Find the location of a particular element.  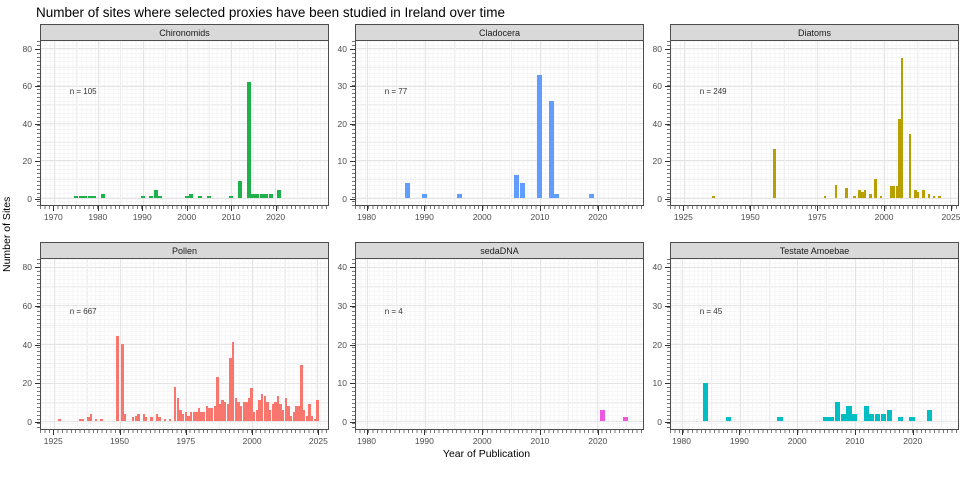

bar-pollen-1964 is located at coordinates (157, 417).